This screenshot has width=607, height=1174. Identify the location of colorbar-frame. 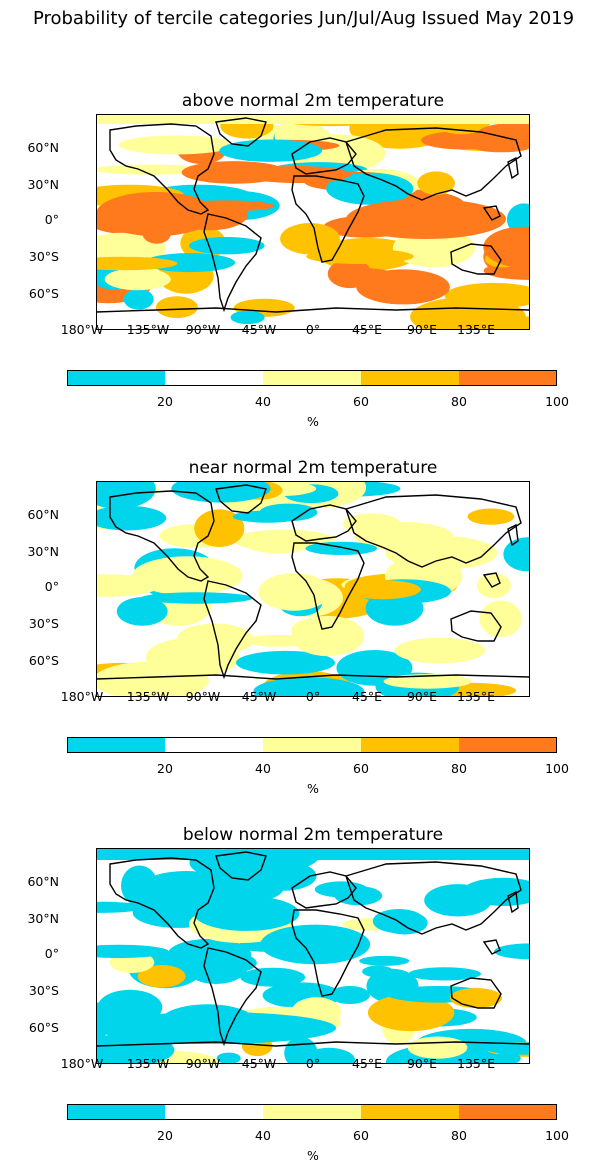
(312, 745).